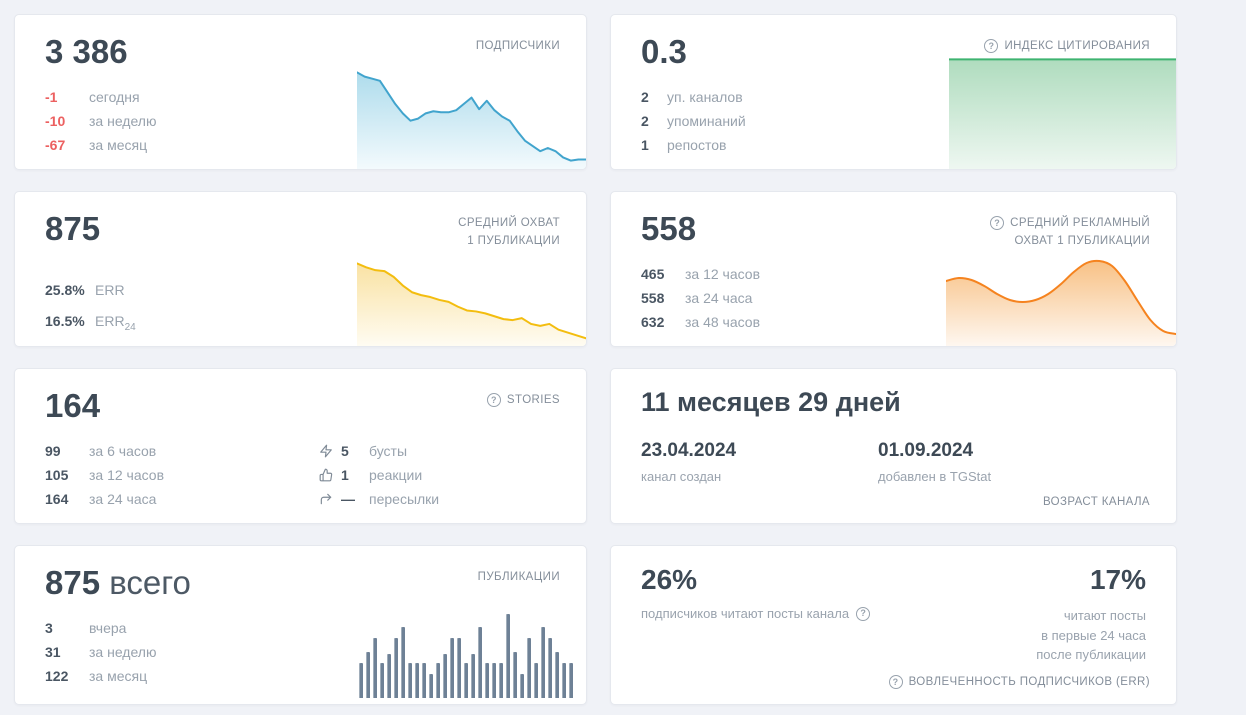 The image size is (1246, 715). I want to click on stat-row: -10 за неделю, so click(300, 121).